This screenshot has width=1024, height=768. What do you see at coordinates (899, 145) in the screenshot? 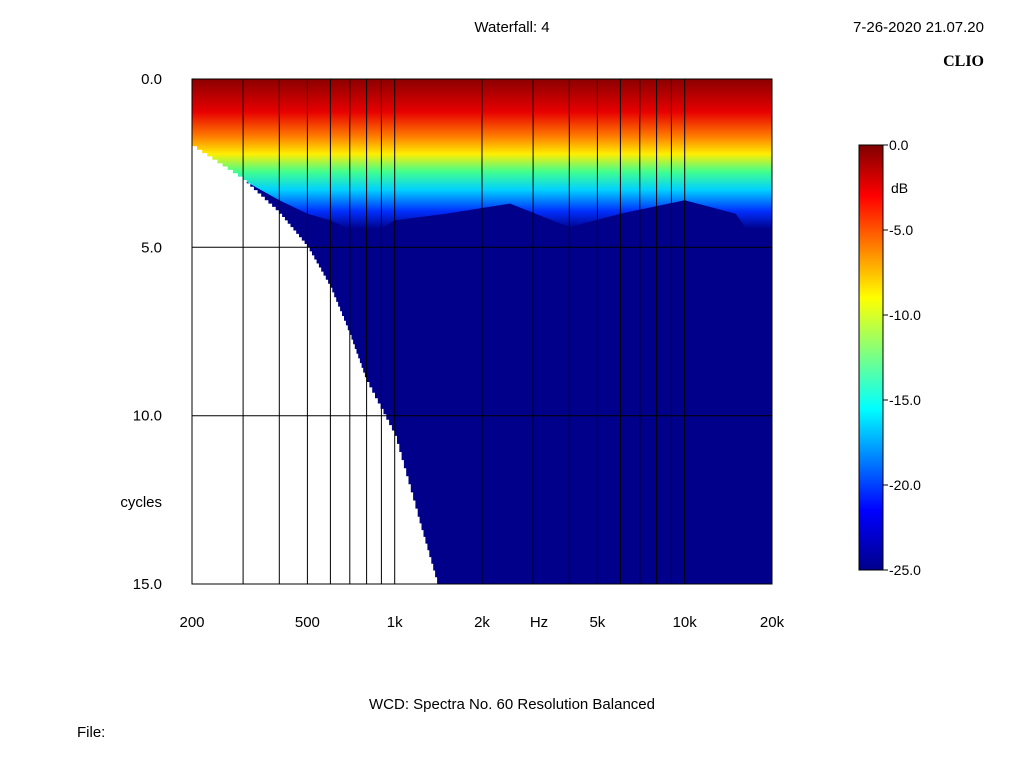
I see `colorbar-tick-label: 0.0` at bounding box center [899, 145].